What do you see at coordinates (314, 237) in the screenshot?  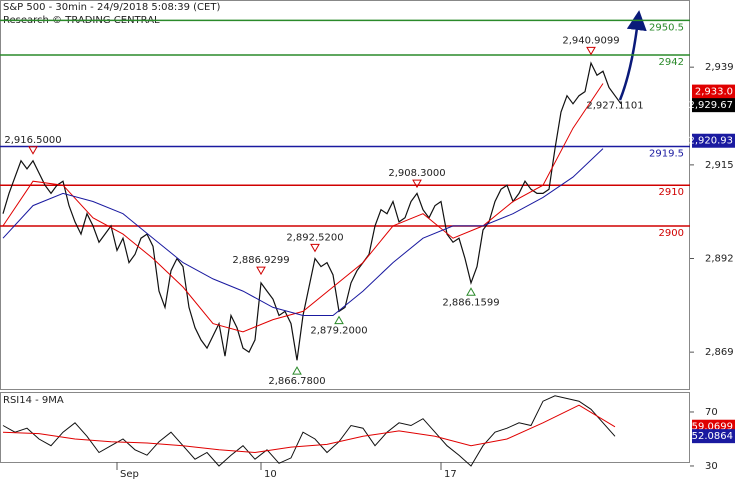 I see `high-label: 2,892.5200` at bounding box center [314, 237].